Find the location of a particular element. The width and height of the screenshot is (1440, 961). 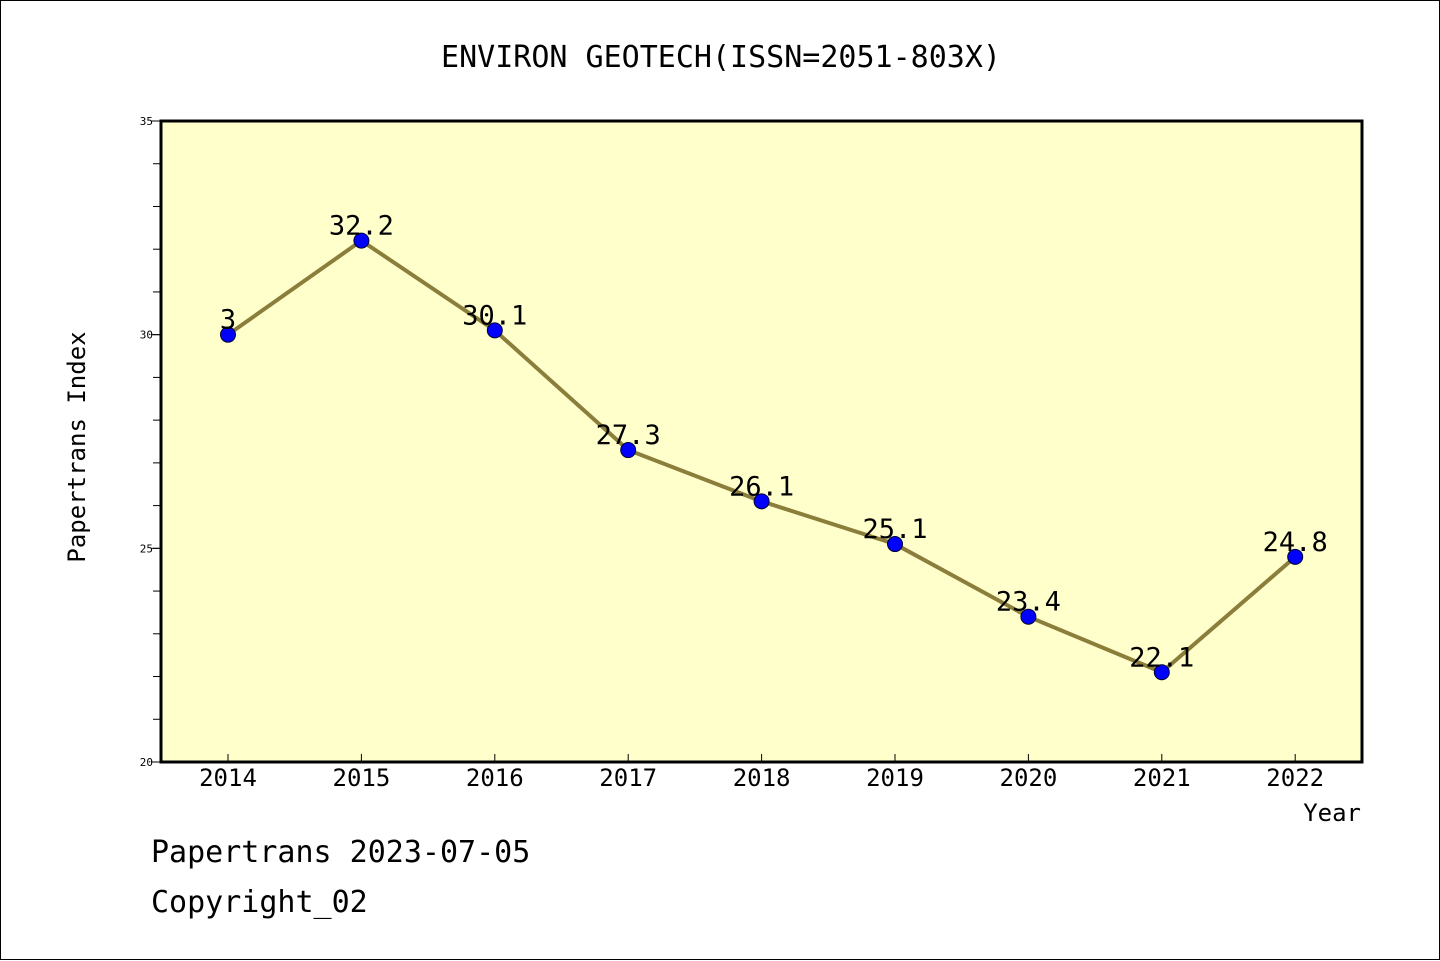

x-tick-label: 2018 is located at coordinates (762, 778).